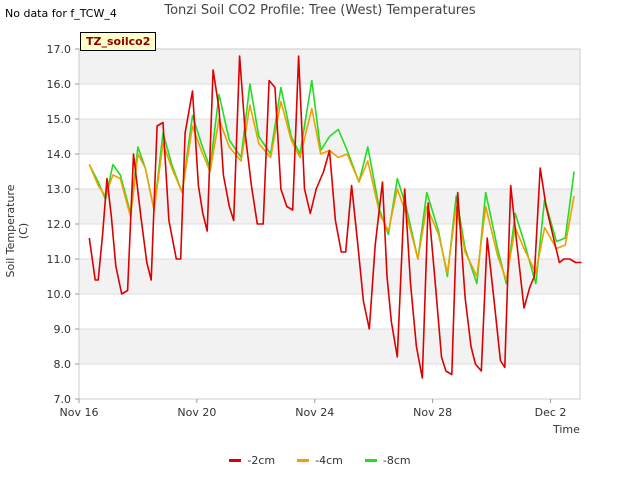  Describe the element at coordinates (59, 154) in the screenshot. I see `y-tick-label-7: 14.0` at that location.